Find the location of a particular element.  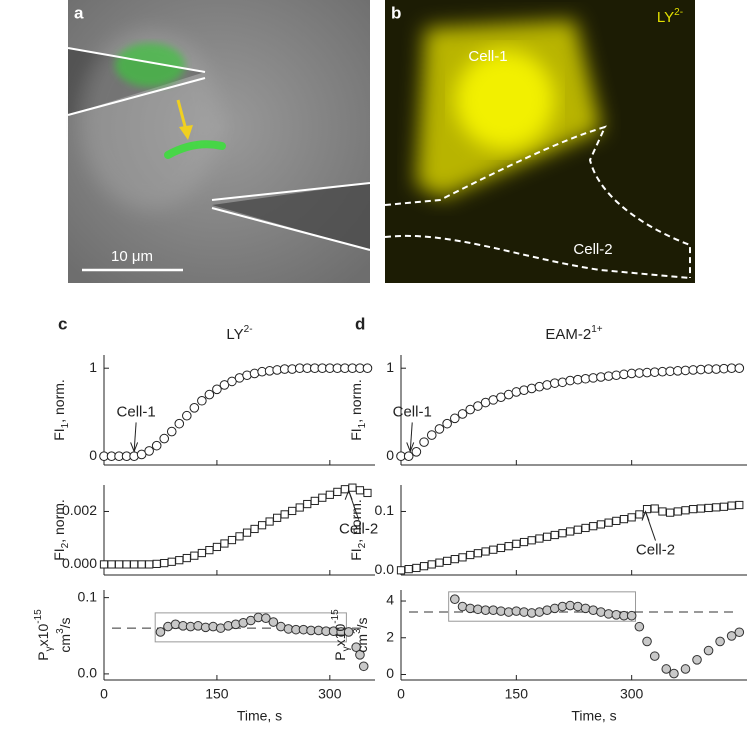

label-part: γ is located at coordinates (346, 648).